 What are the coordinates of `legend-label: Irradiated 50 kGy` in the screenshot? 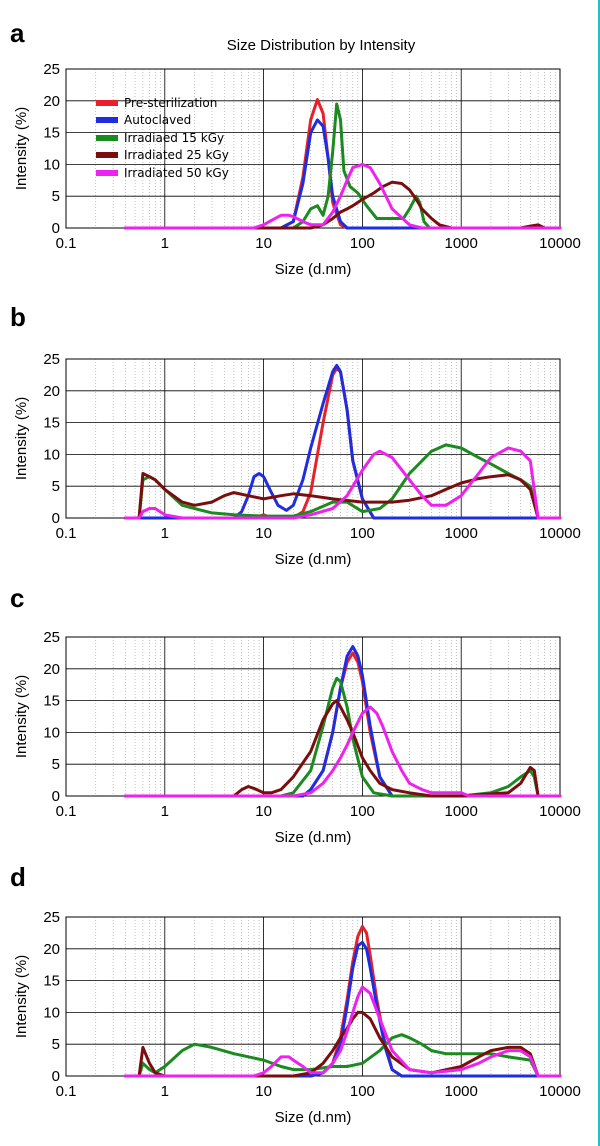 It's located at (176, 172).